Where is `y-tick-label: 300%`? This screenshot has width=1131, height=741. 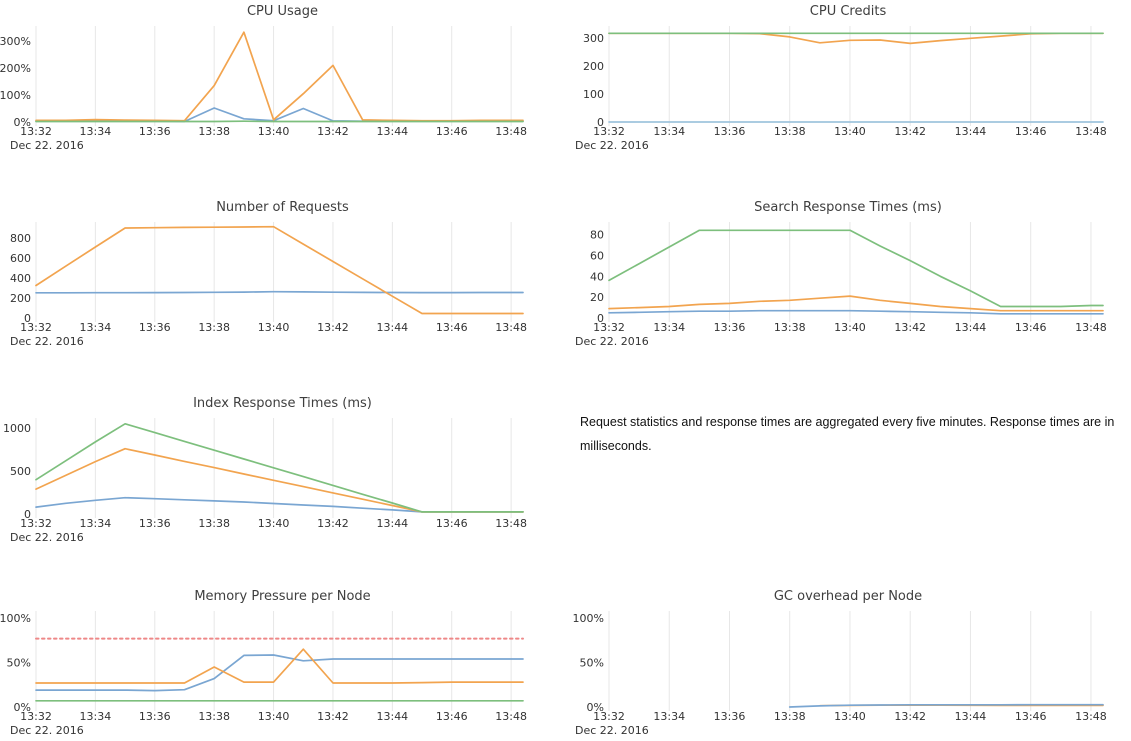 y-tick-label: 300% is located at coordinates (15, 41).